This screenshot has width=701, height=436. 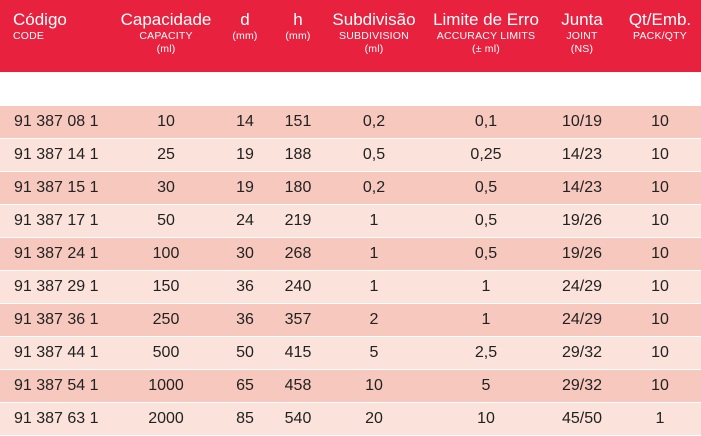 I want to click on cell-d: 36, so click(x=245, y=286).